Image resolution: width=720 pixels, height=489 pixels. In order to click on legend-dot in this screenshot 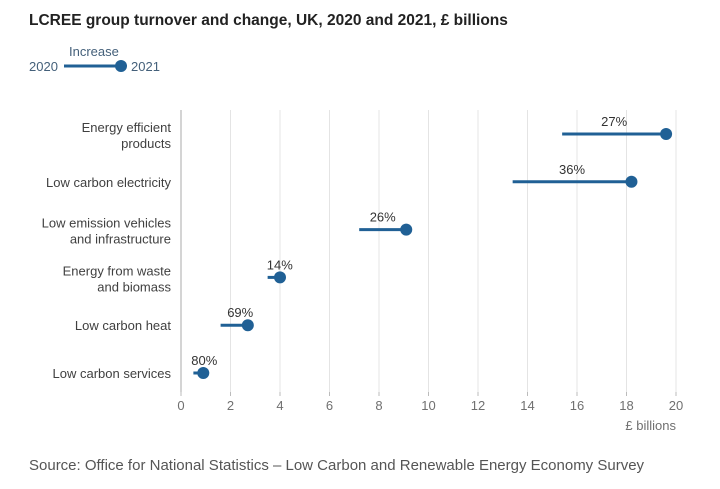, I will do `click(121, 66)`.